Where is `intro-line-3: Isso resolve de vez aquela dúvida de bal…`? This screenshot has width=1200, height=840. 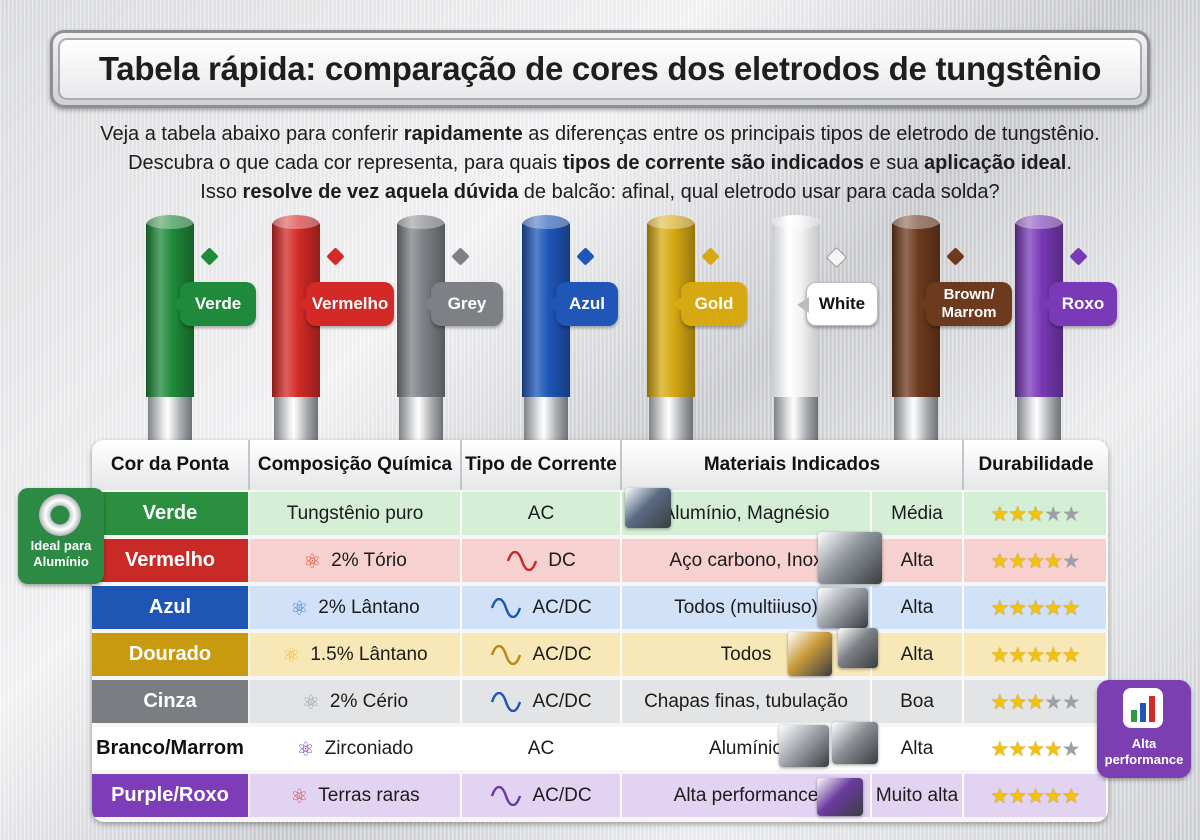
intro-line-3: Isso resolve de vez aquela dúvida de bal… is located at coordinates (600, 192).